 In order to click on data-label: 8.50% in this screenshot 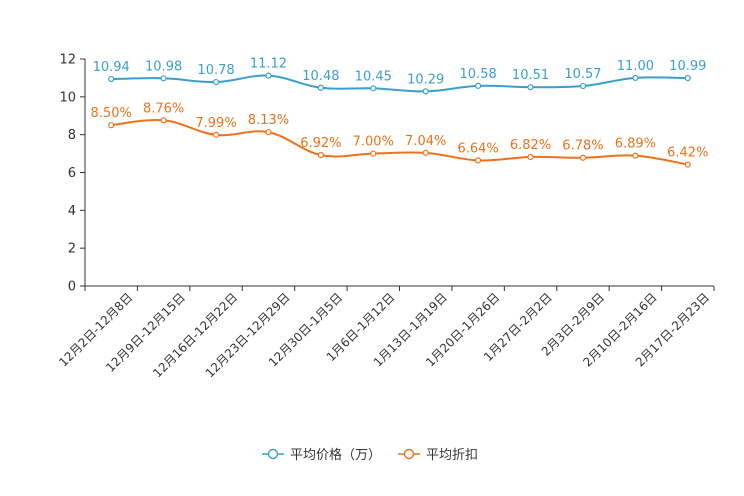, I will do `click(111, 113)`.